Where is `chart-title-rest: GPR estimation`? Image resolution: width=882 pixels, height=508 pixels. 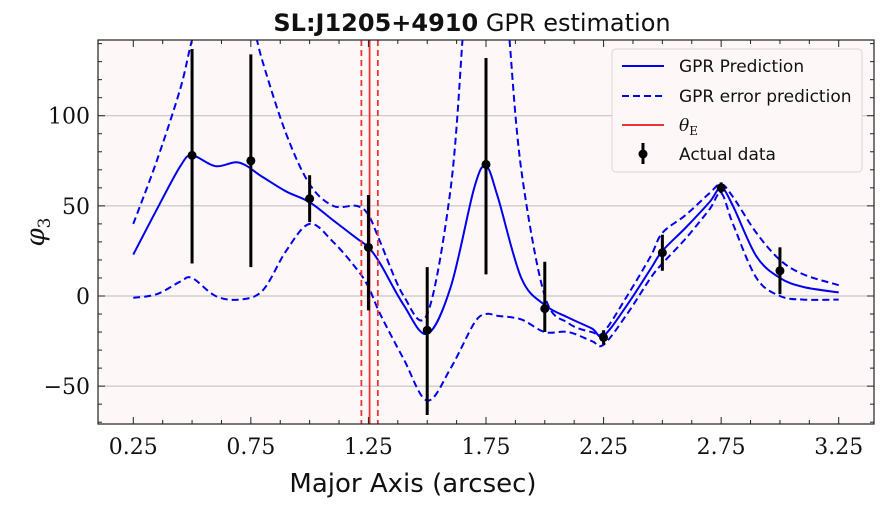
chart-title-rest: GPR estimation is located at coordinates (574, 23).